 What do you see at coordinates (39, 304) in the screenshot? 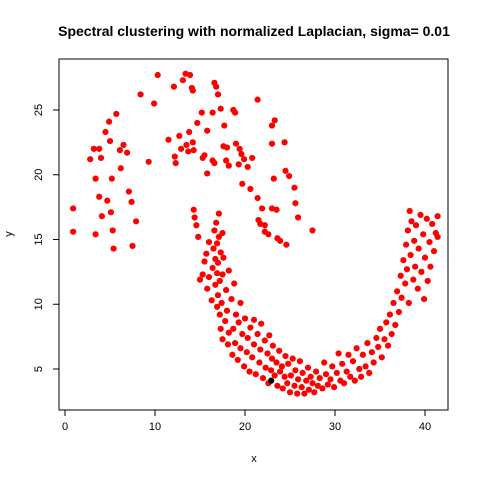
I see `y-tick-label: 10` at bounding box center [39, 304].